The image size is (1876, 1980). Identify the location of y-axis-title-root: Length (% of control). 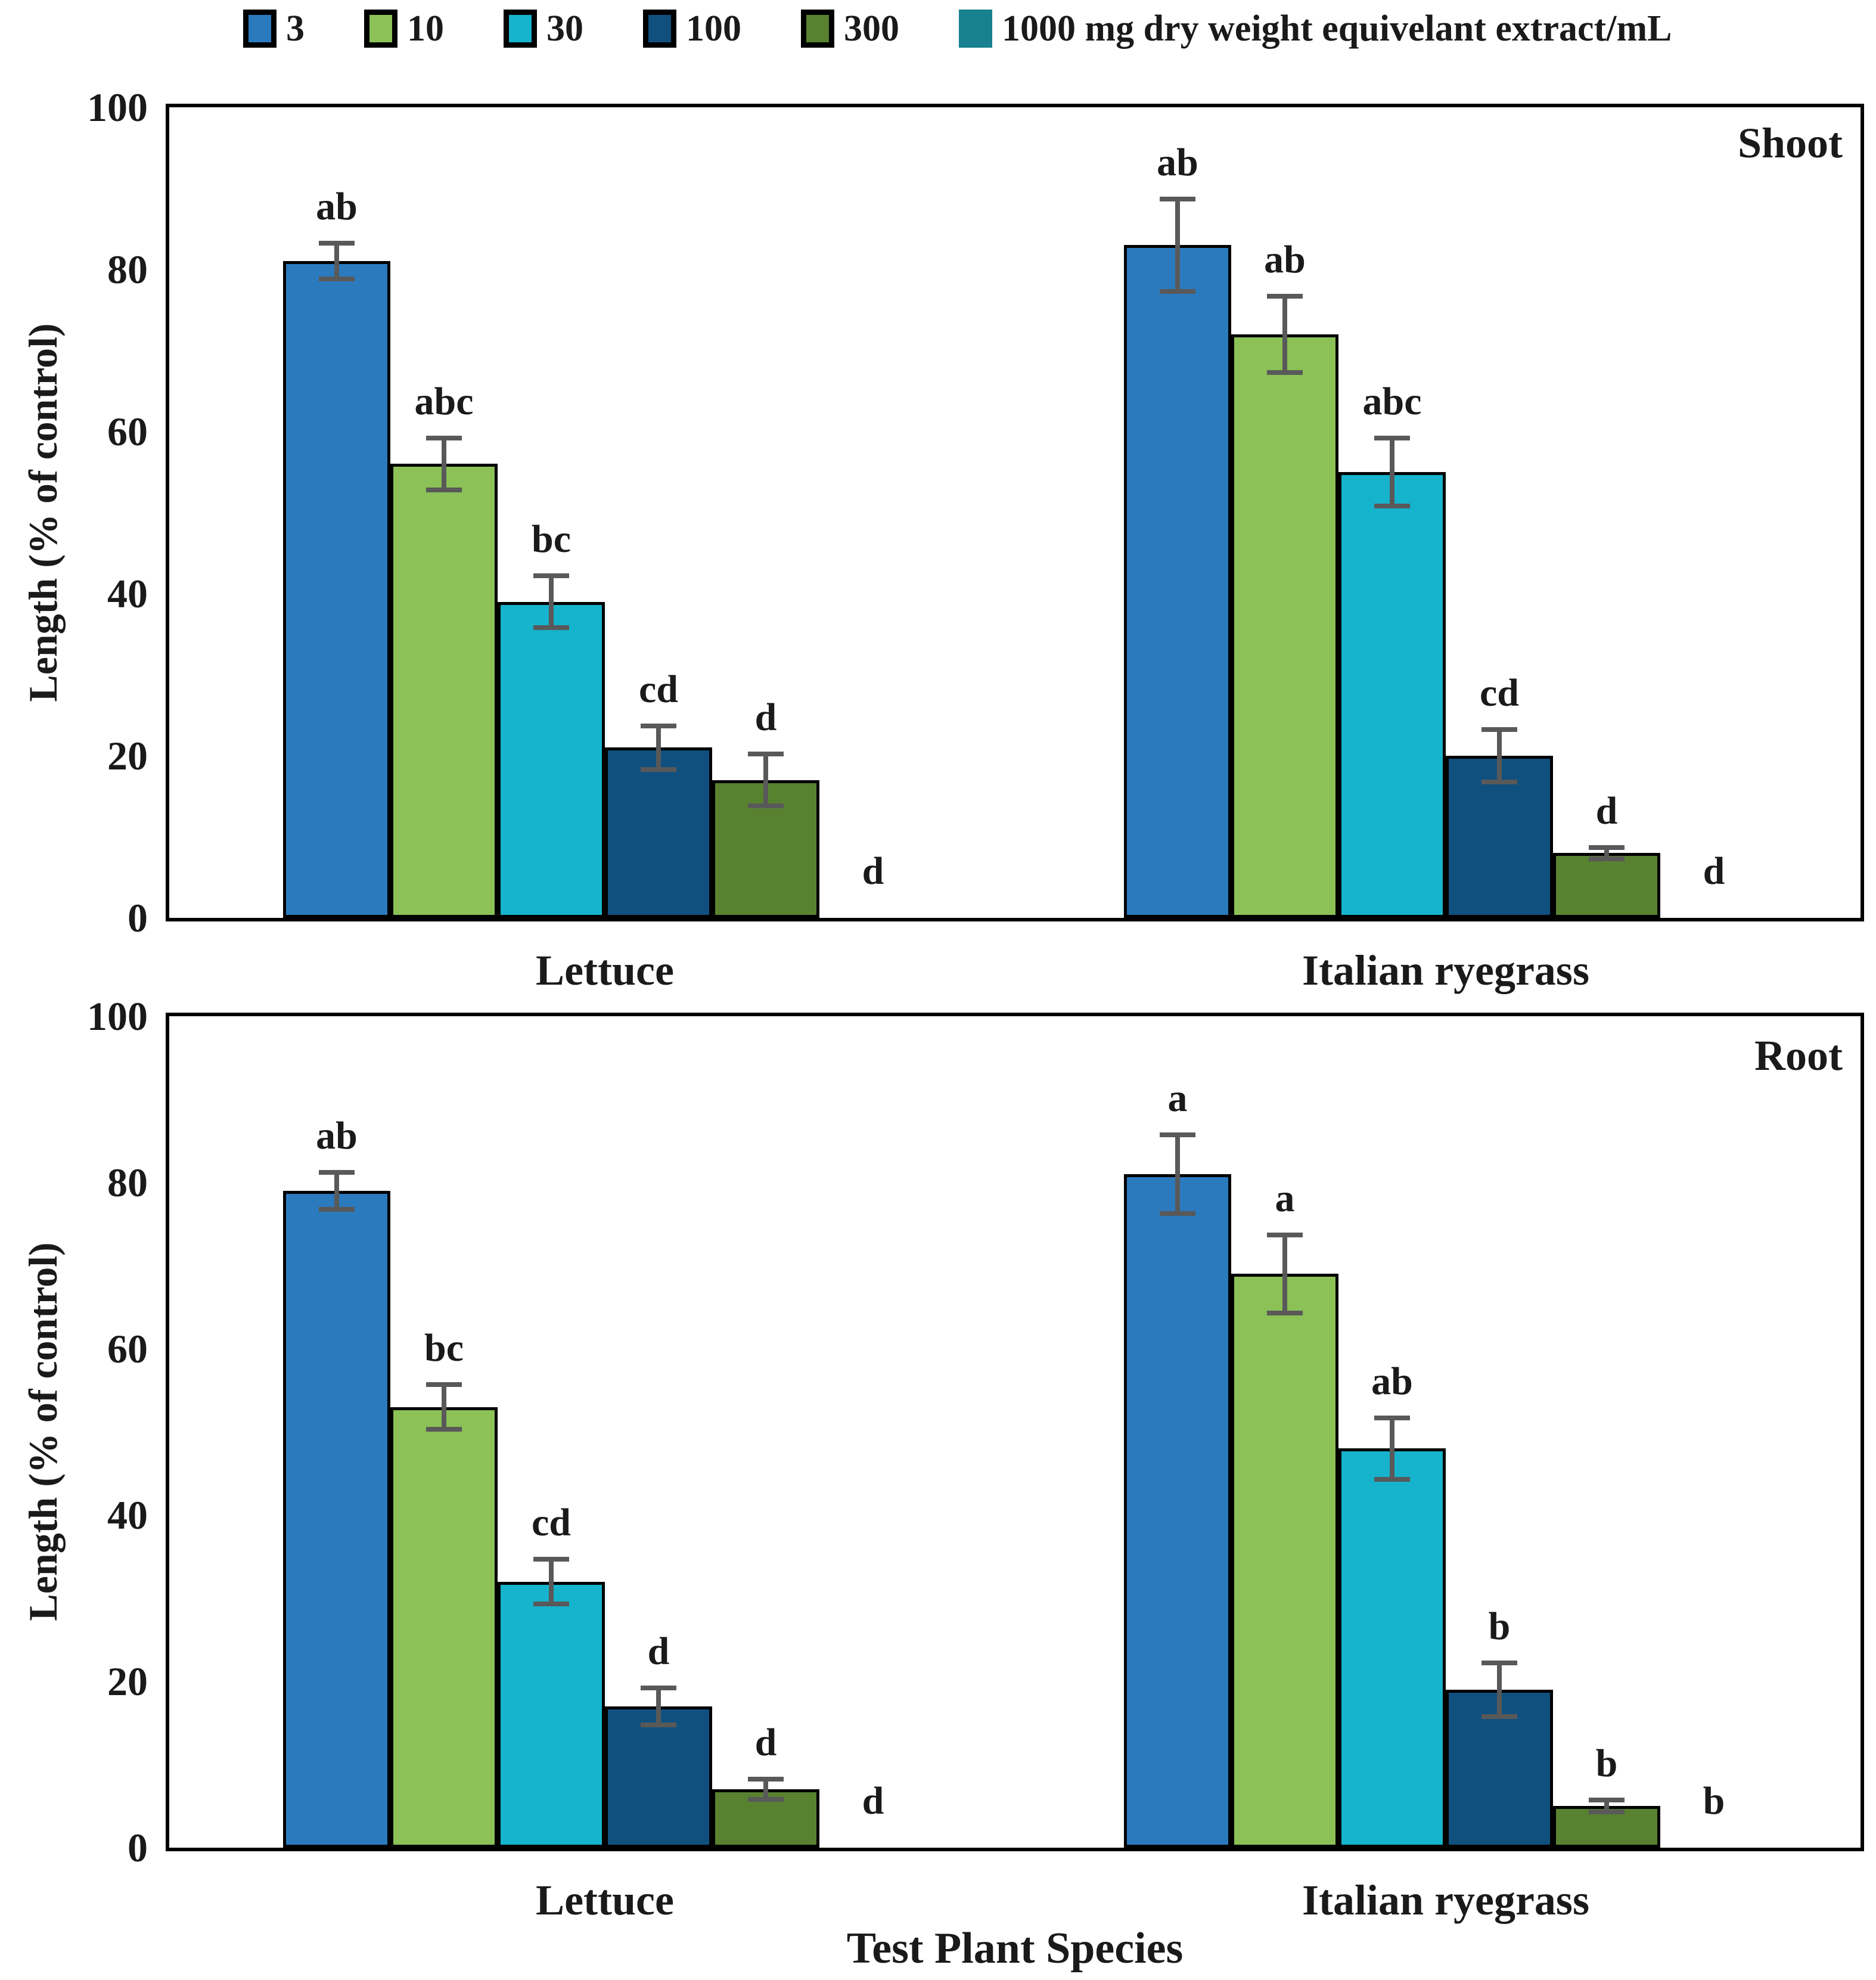
(43, 1432).